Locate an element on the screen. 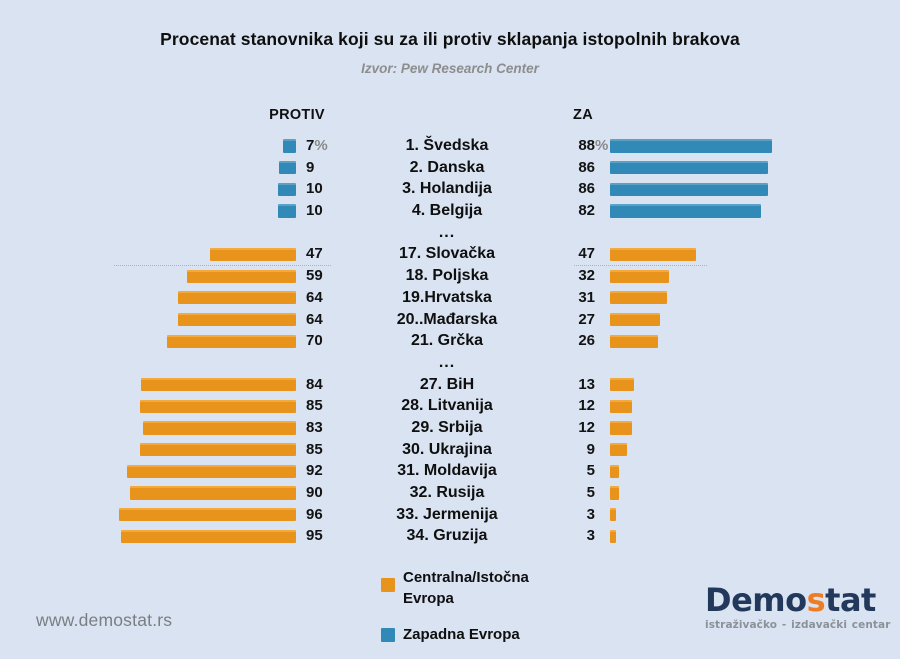 The width and height of the screenshot is (900, 659). chart-row: 70 21. Grčka 26 is located at coordinates (450, 341).